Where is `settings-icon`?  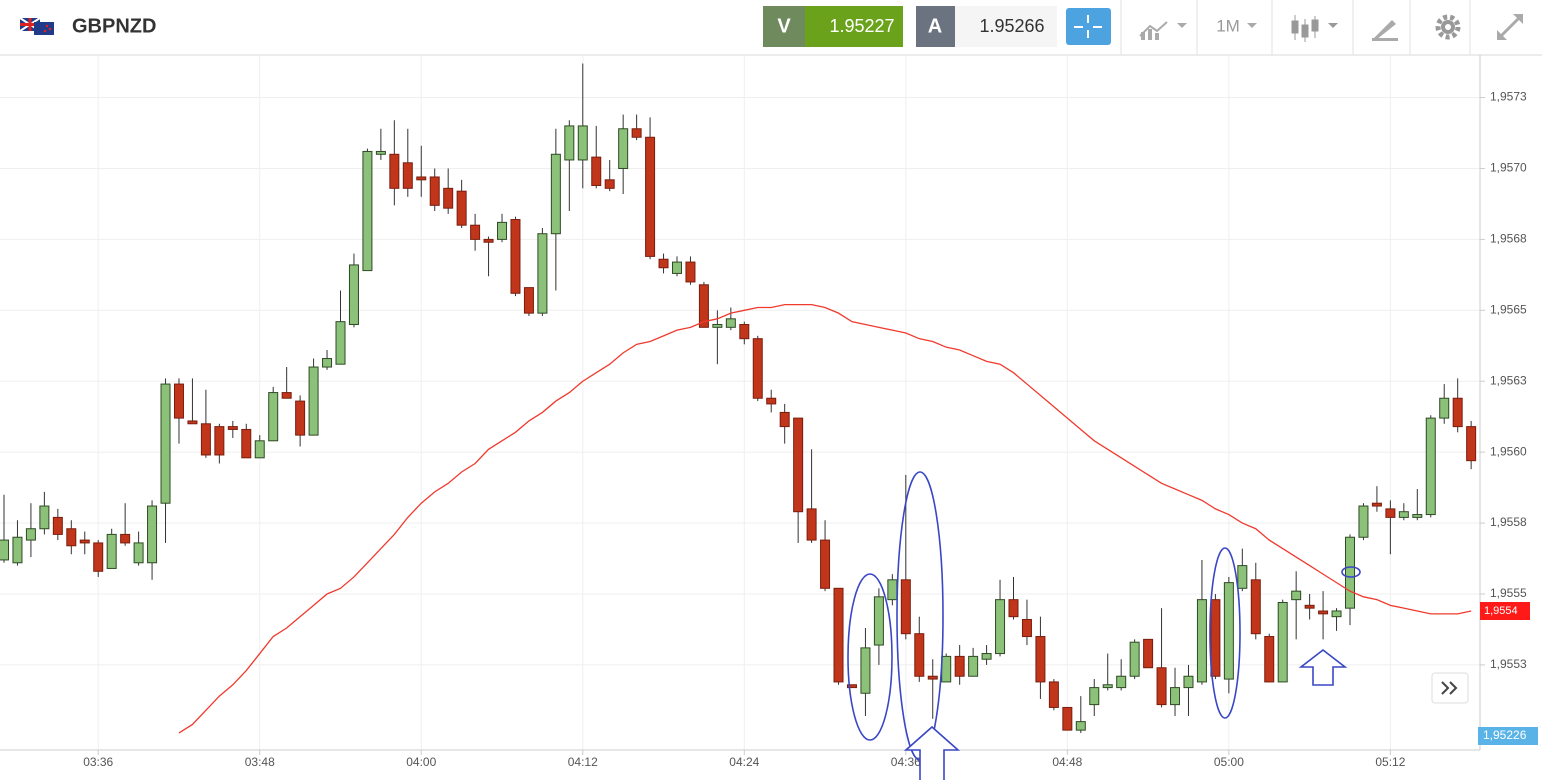
settings-icon is located at coordinates (1448, 27).